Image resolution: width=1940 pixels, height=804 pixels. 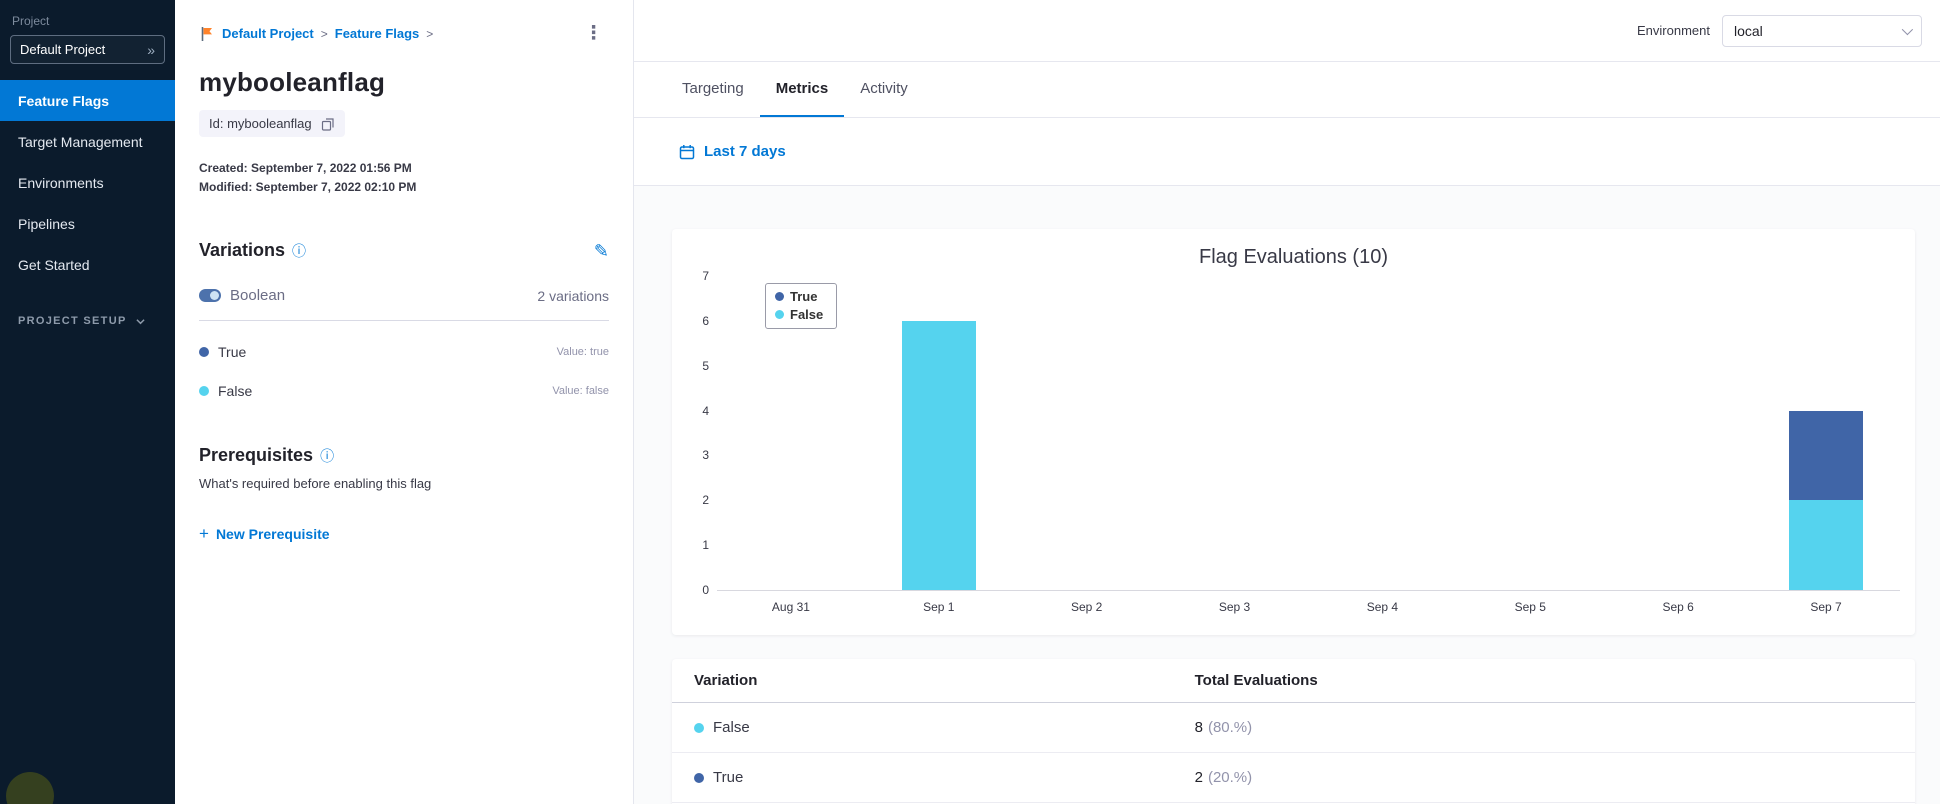 What do you see at coordinates (404, 455) in the screenshot?
I see `prerequisites-header: Prerequisites ⓘ` at bounding box center [404, 455].